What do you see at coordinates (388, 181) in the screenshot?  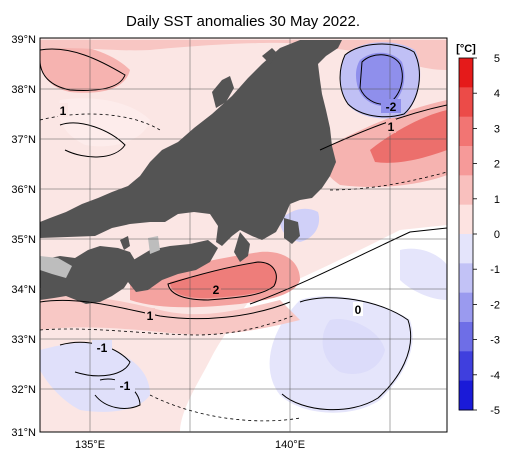 I see `contour-dashed-northeast` at bounding box center [388, 181].